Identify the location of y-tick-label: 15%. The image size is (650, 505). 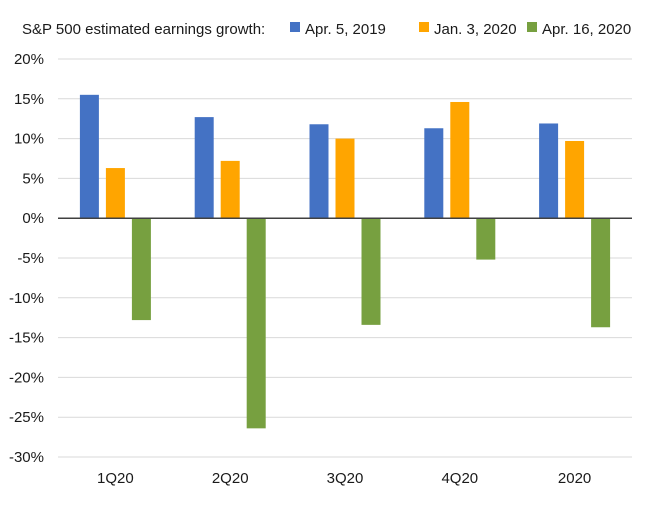
(29, 99).